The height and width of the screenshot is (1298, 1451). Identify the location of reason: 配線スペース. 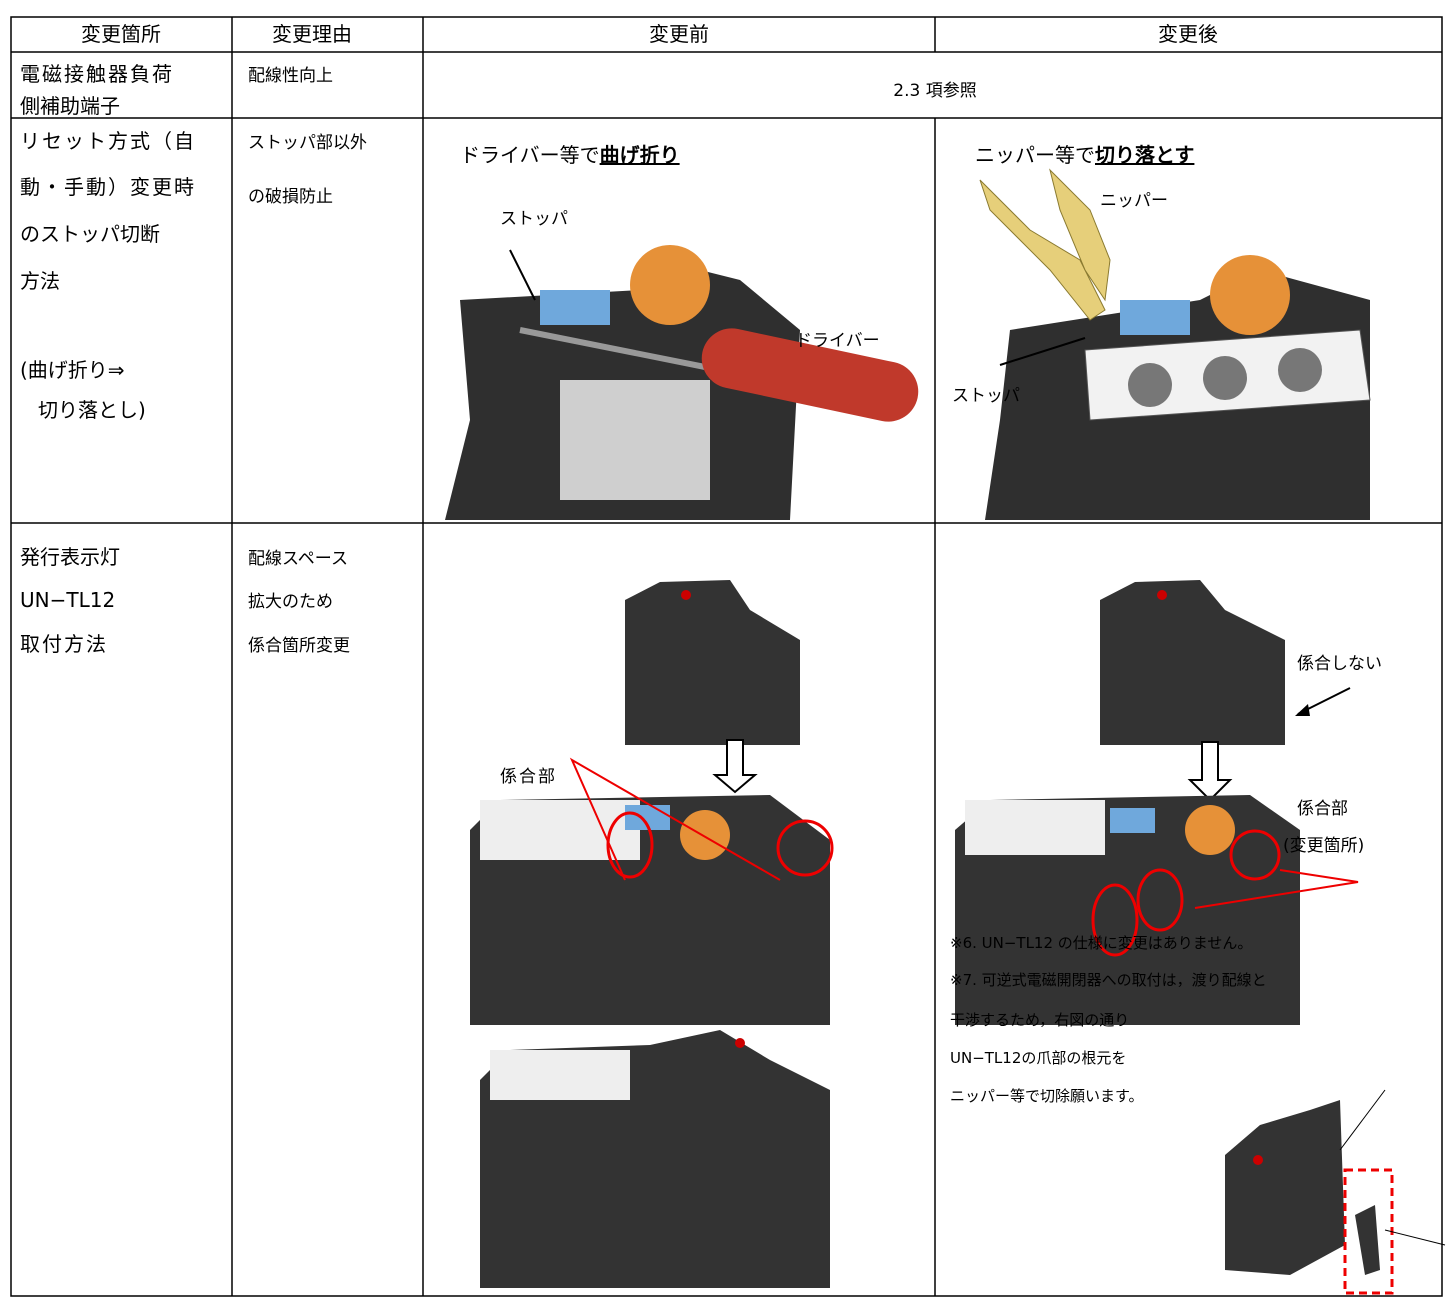
(298, 559).